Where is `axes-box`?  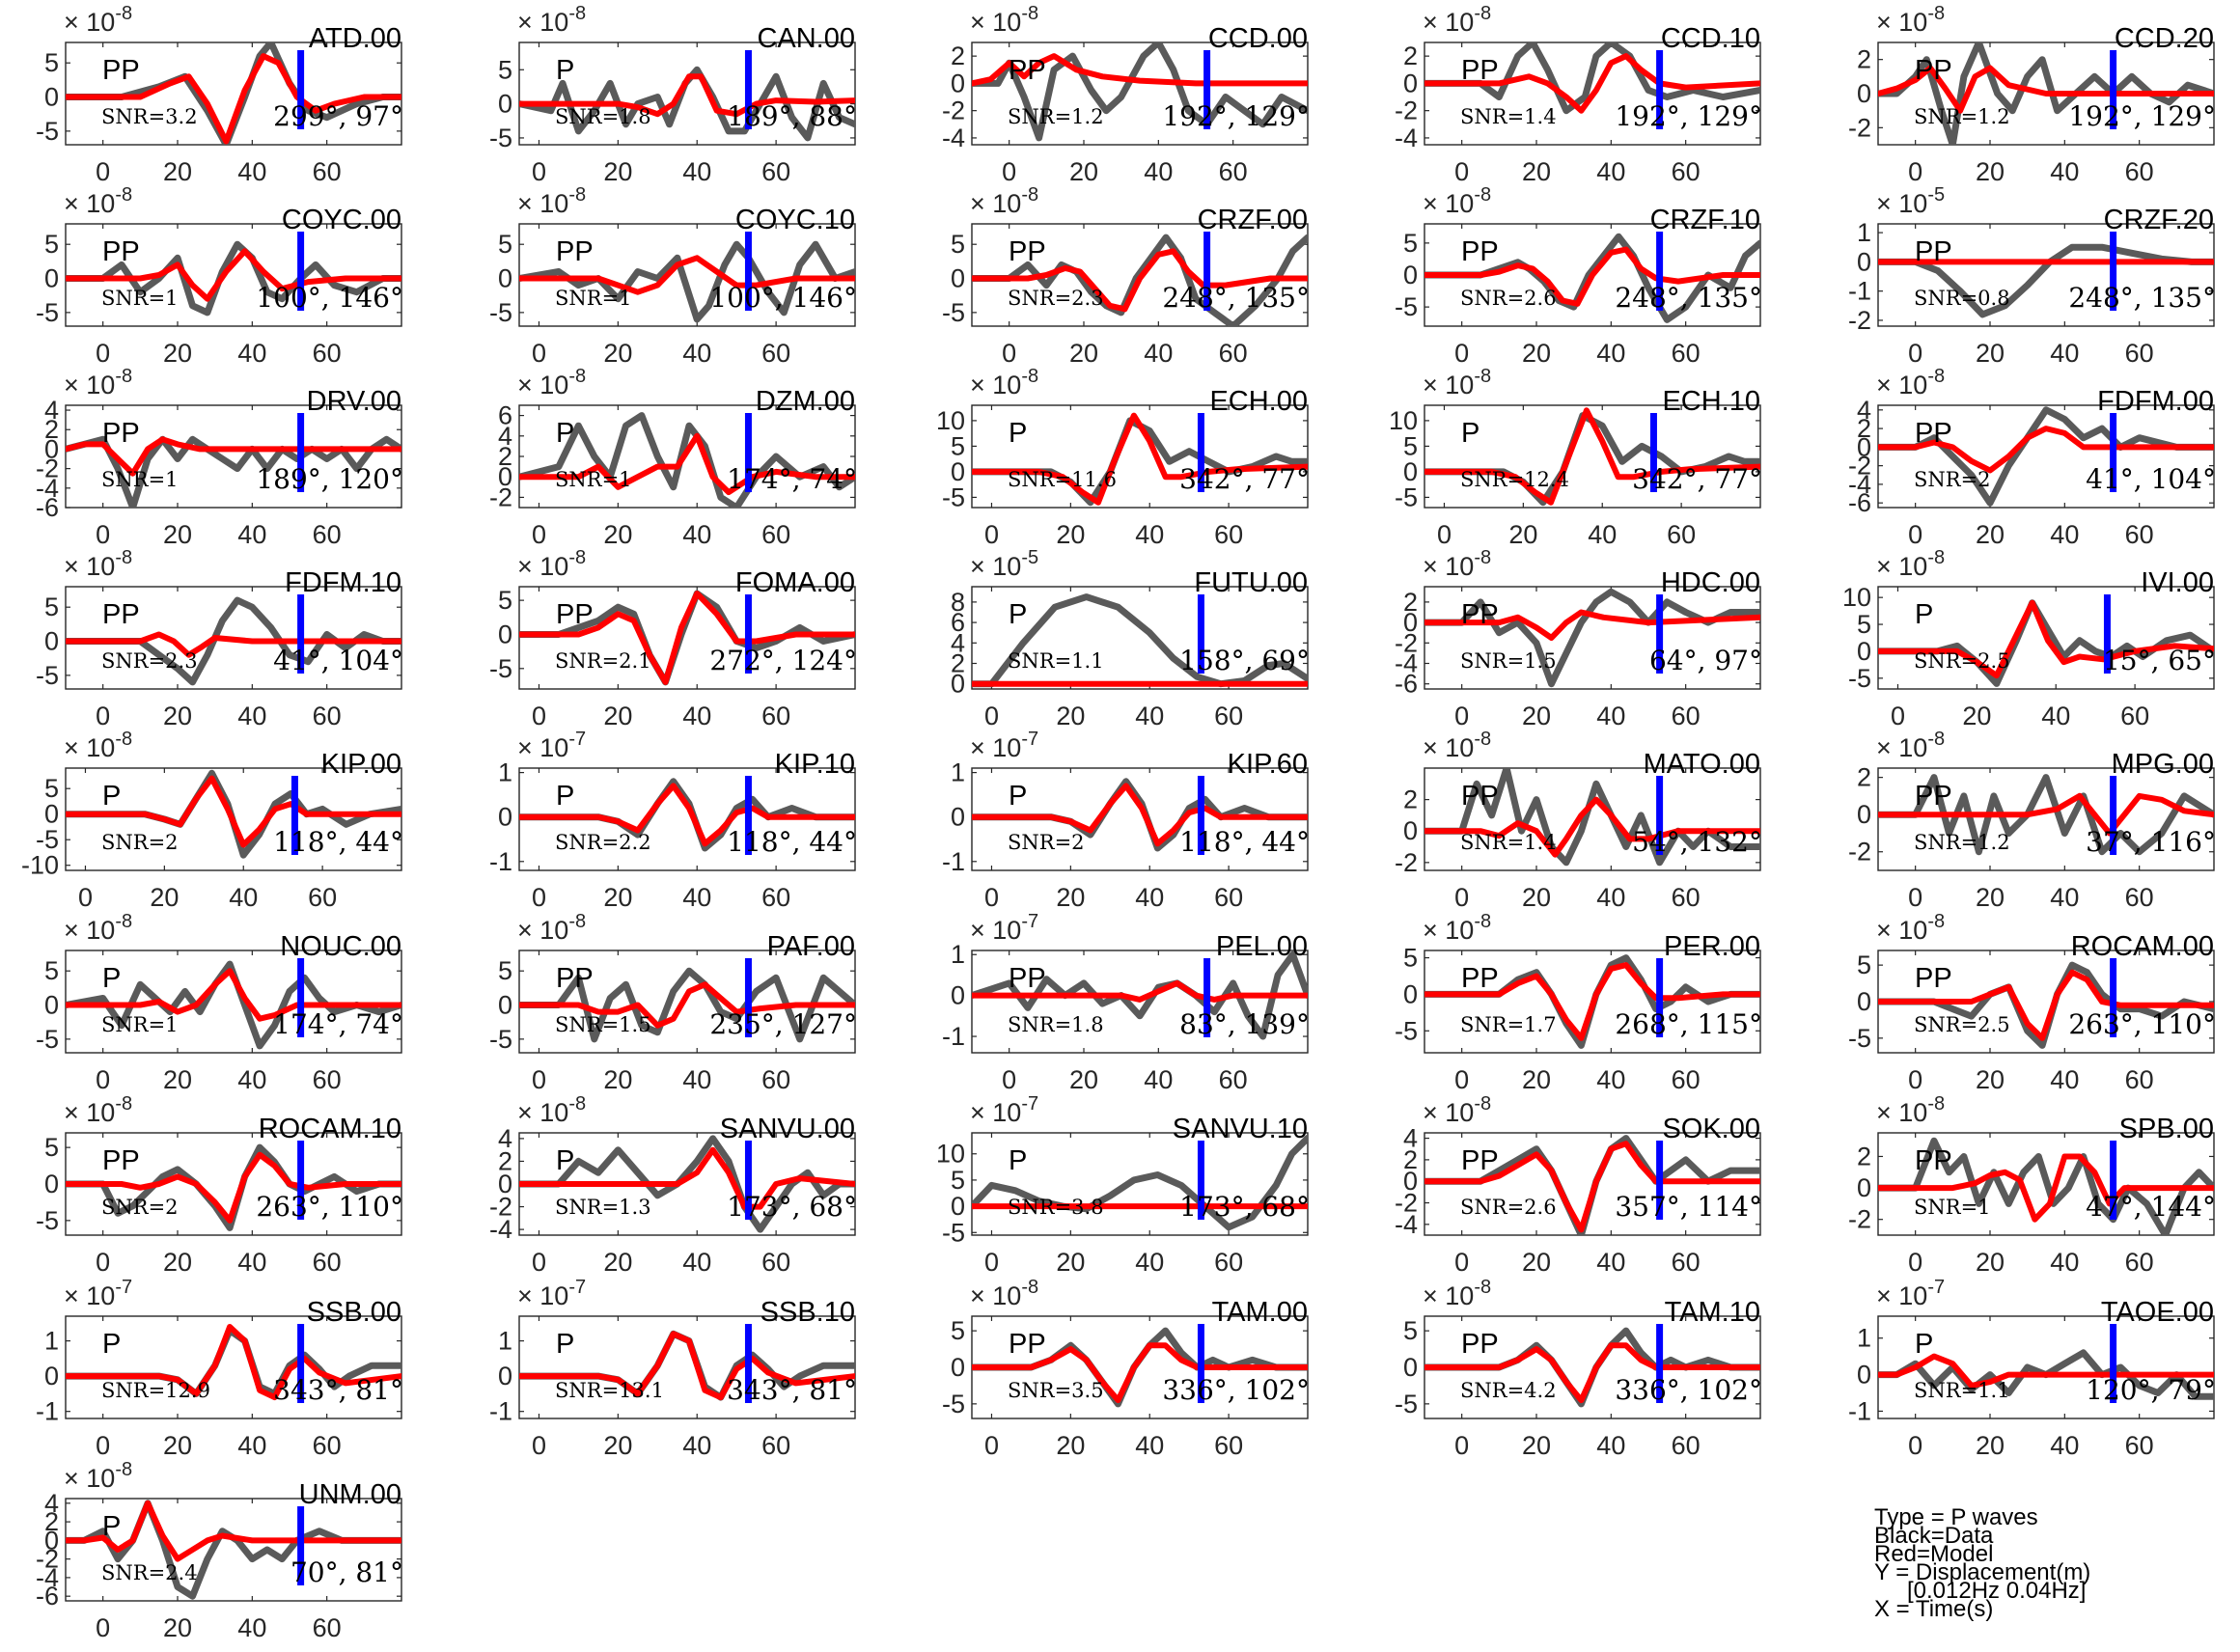
axes-box is located at coordinates (2046, 275).